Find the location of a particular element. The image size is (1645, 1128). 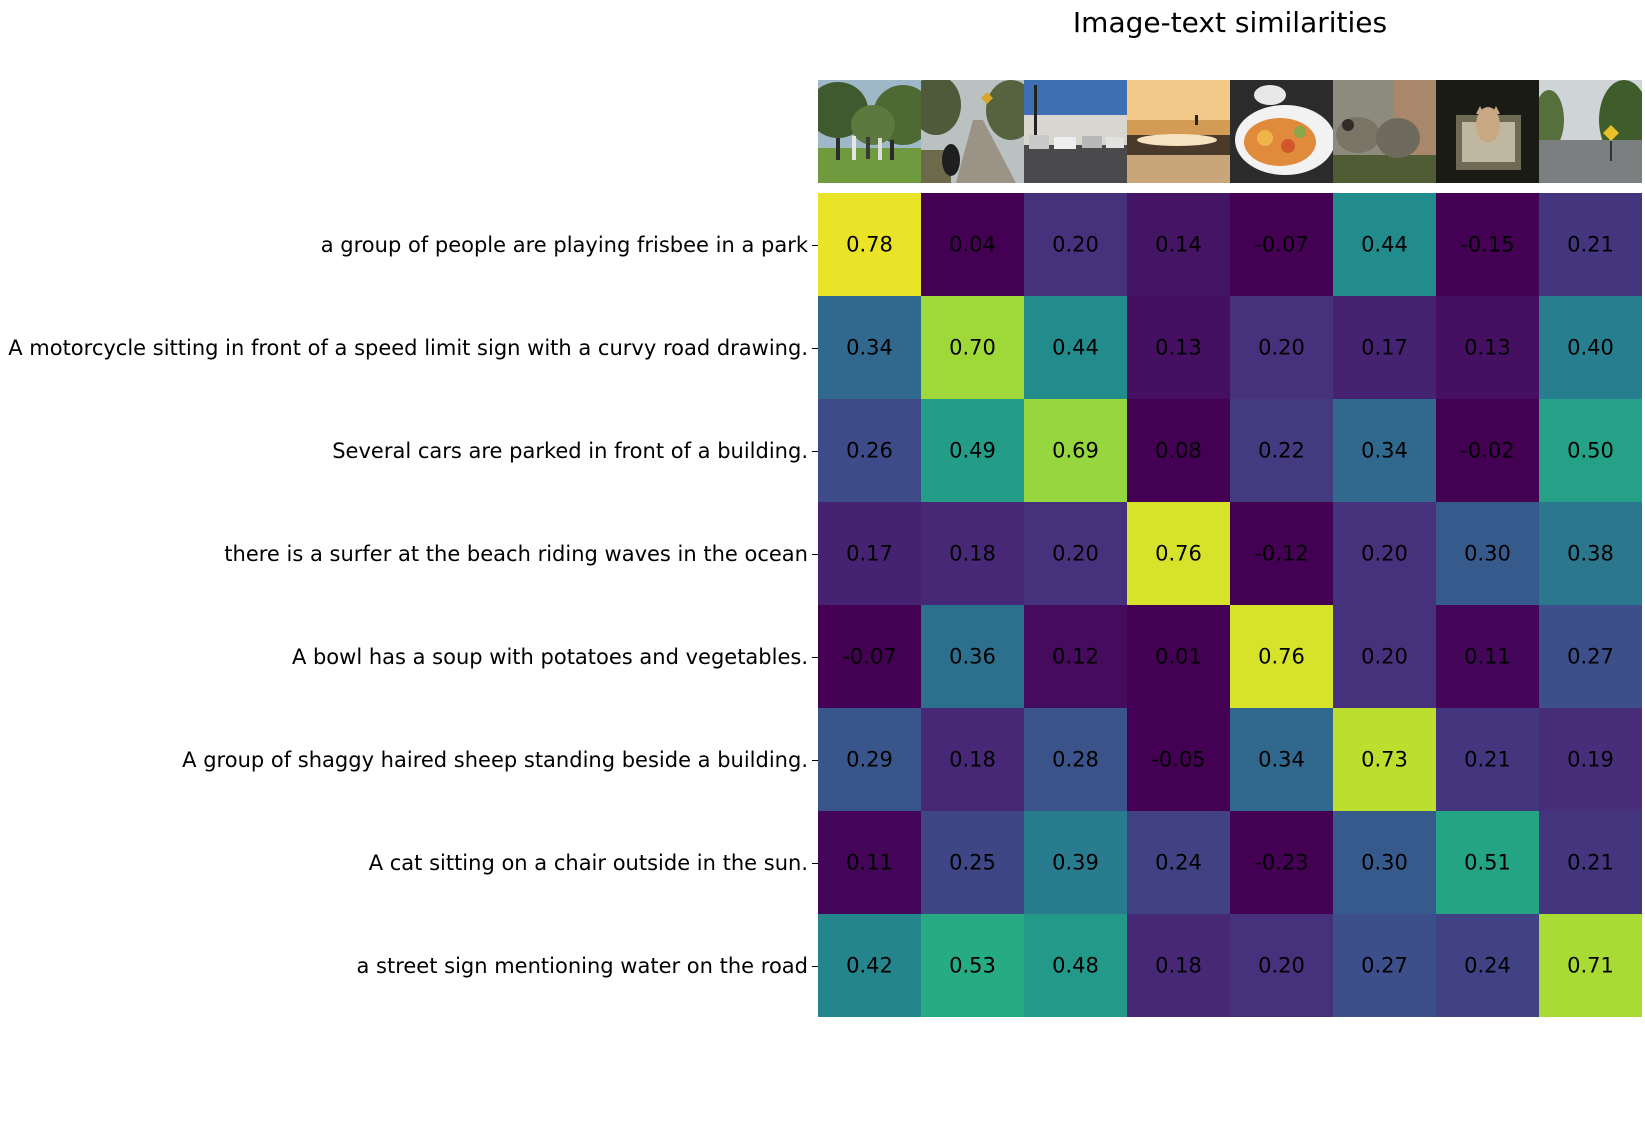

cell-value-label: 0.50 is located at coordinates (1590, 451).